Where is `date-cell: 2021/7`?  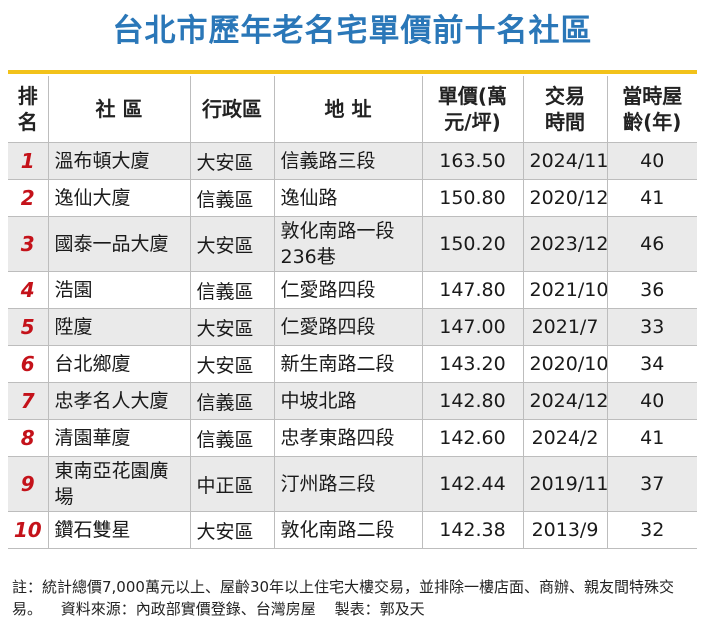 date-cell: 2021/7 is located at coordinates (564, 327).